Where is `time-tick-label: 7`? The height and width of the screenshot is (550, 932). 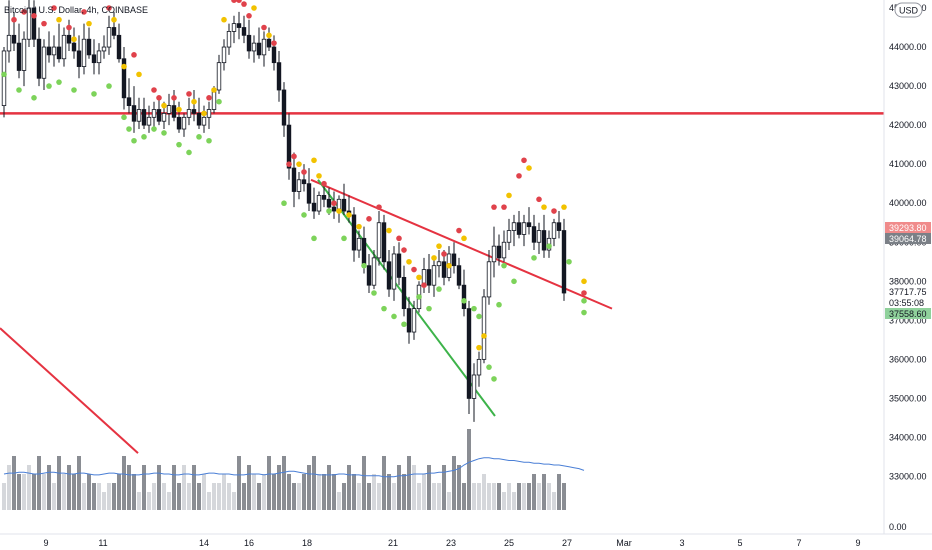 time-tick-label: 7 is located at coordinates (798, 543).